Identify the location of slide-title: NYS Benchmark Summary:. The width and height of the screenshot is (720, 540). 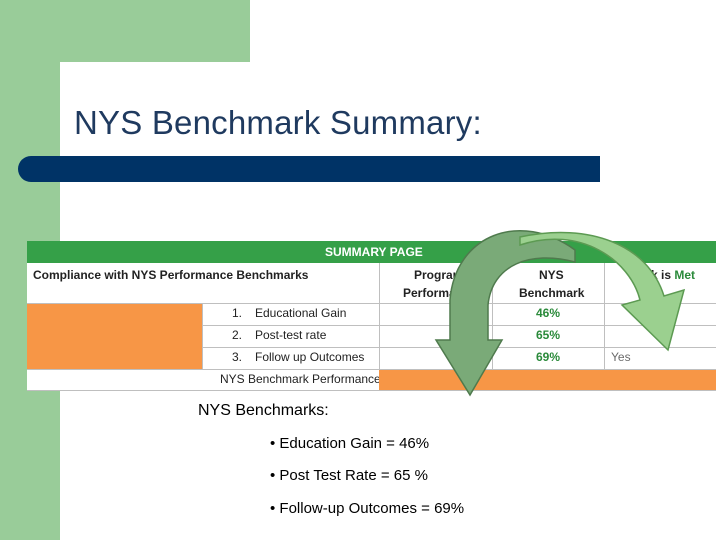
(278, 122).